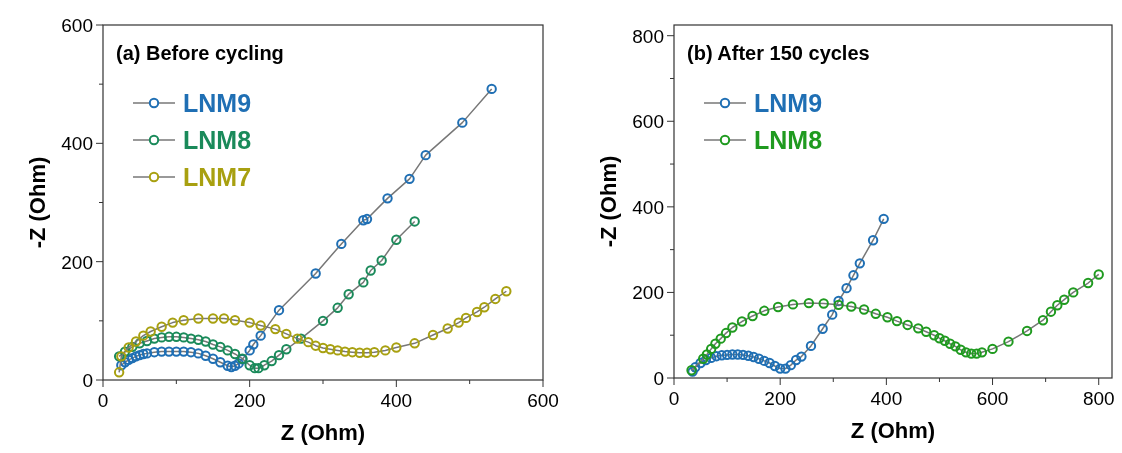 The height and width of the screenshot is (453, 1122). What do you see at coordinates (648, 207) in the screenshot?
I see `y-tick-label: 400` at bounding box center [648, 207].